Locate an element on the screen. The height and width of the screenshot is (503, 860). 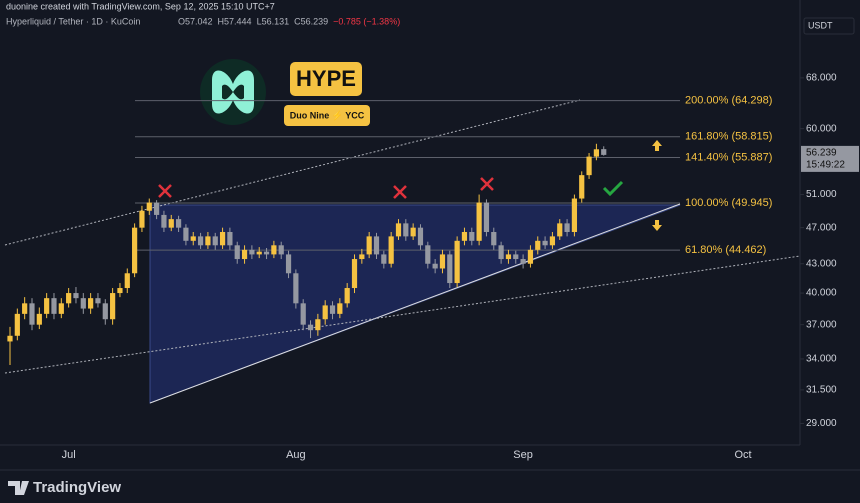
x-tick-label: Sep is located at coordinates (523, 455).